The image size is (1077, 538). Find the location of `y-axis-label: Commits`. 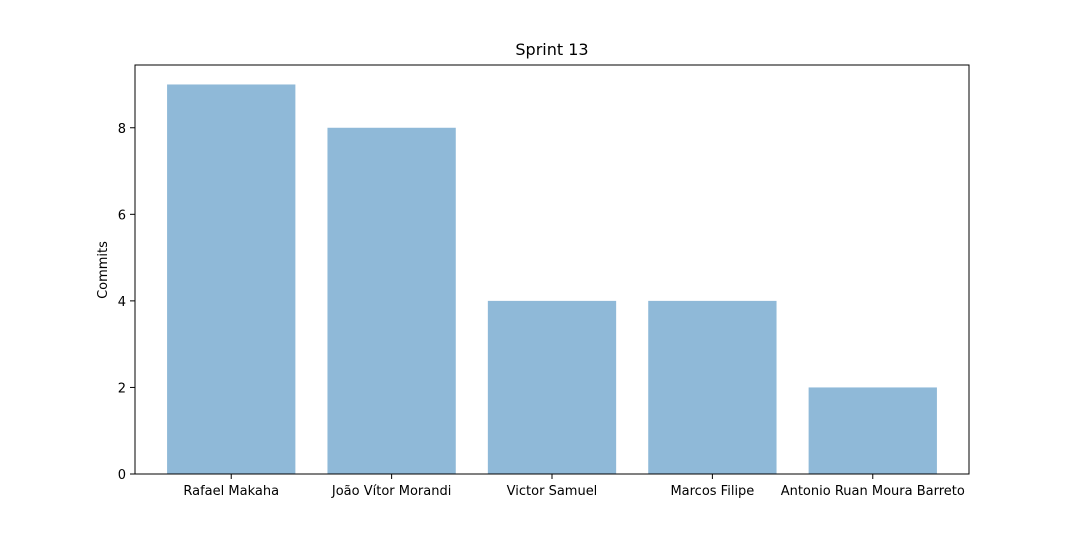

y-axis-label: Commits is located at coordinates (103, 270).